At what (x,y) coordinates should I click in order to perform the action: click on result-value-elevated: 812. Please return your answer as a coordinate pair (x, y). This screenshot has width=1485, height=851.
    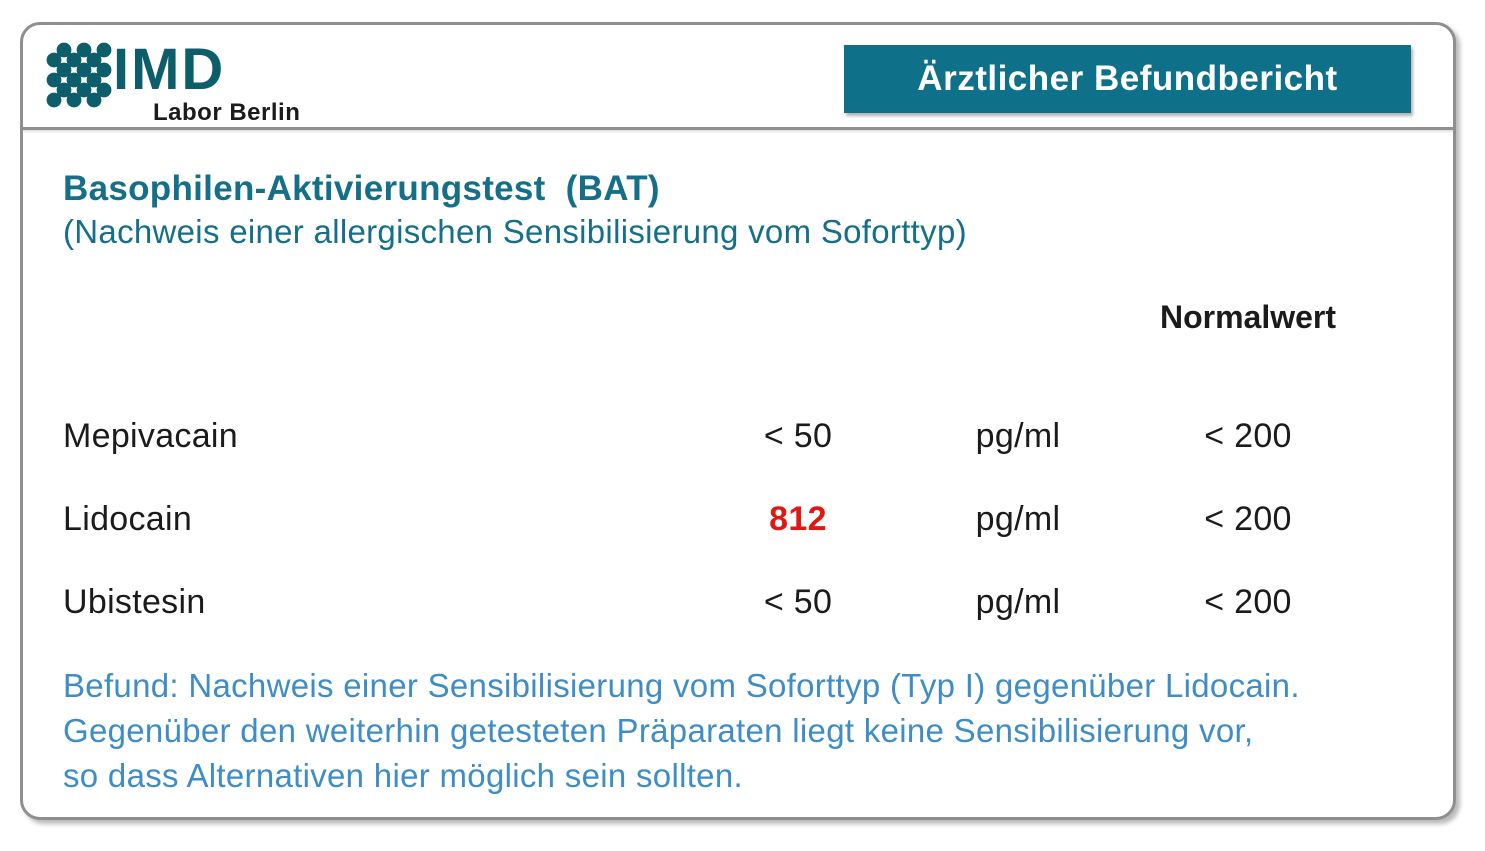
    Looking at the image, I should click on (798, 519).